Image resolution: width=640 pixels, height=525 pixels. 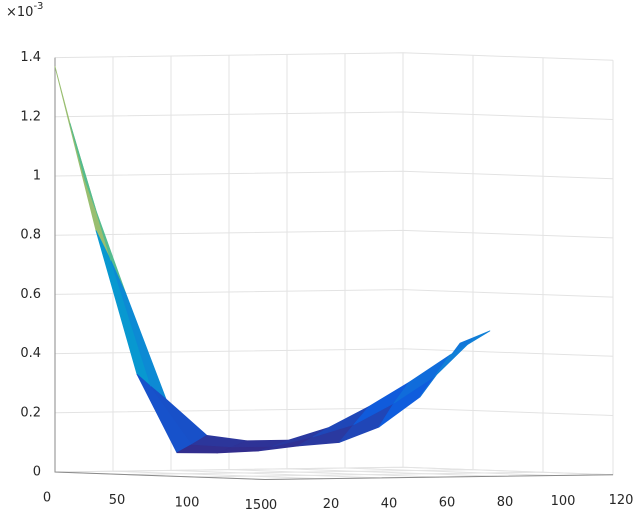 What do you see at coordinates (563, 501) in the screenshot?
I see `y-tick-label: 100` at bounding box center [563, 501].